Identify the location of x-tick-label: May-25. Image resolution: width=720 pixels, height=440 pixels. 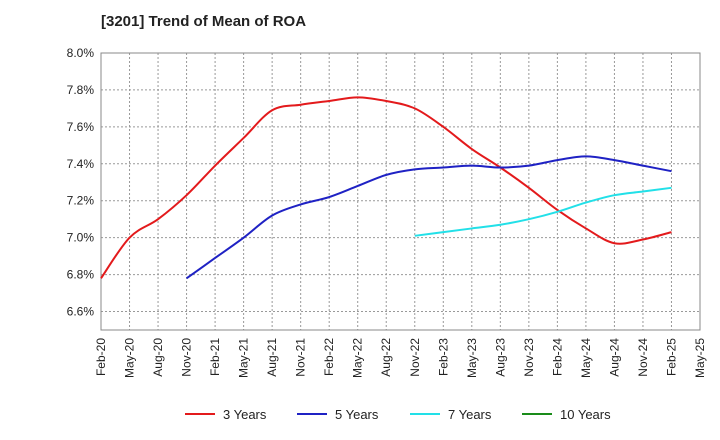
(700, 358).